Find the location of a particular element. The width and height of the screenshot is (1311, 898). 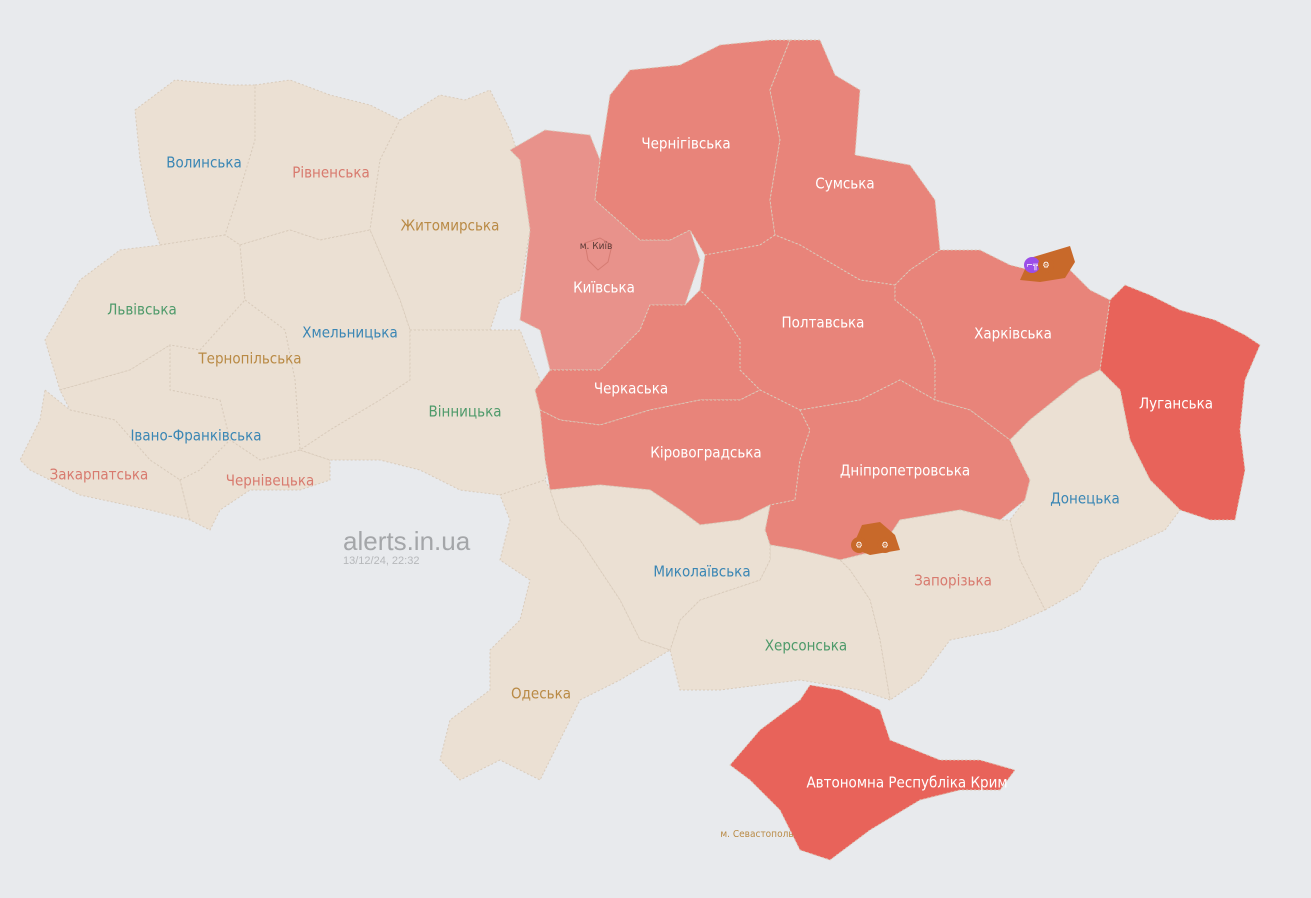

region-label-kyivska: Київська is located at coordinates (604, 288).